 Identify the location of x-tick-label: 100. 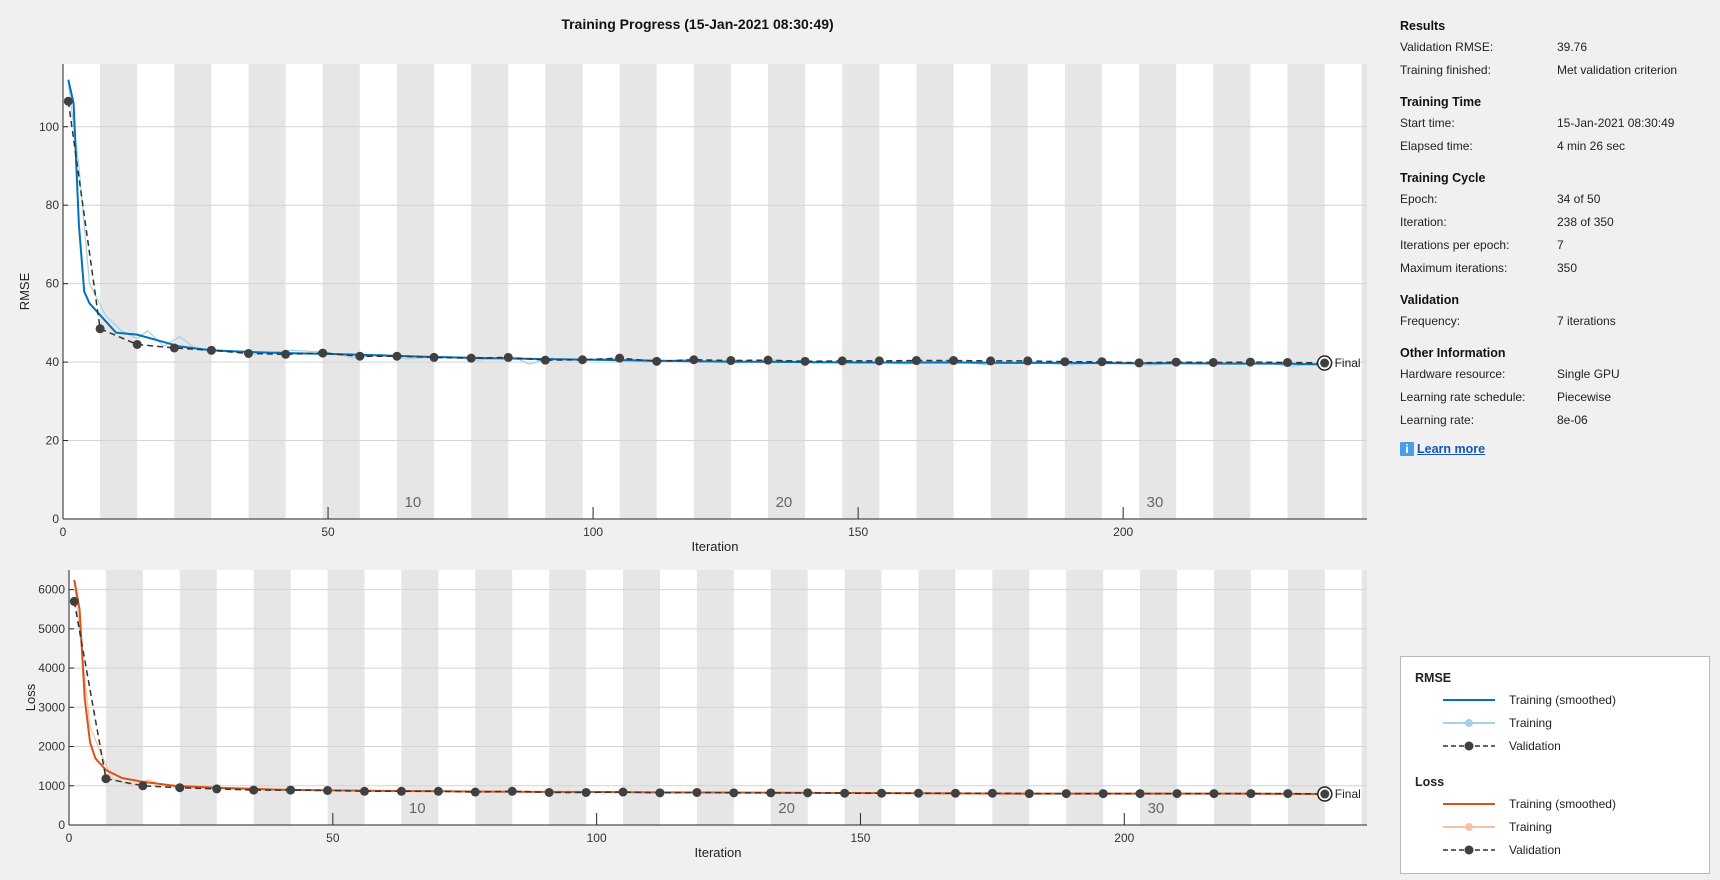
(593, 532).